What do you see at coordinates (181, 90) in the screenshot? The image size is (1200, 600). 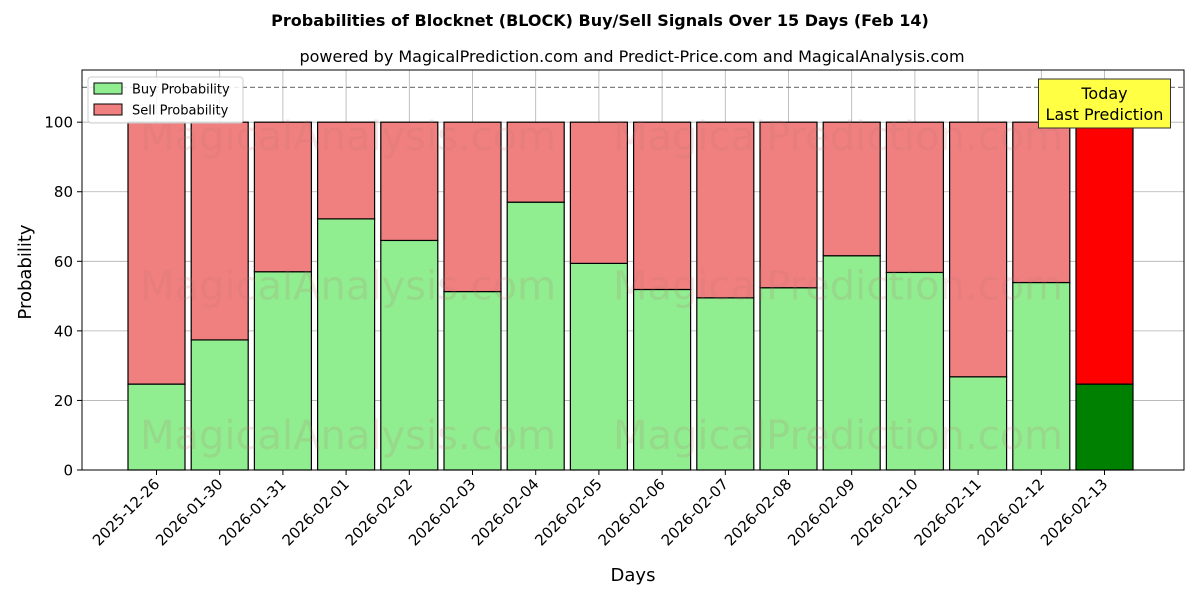 I see `legend-label: Buy Probability` at bounding box center [181, 90].